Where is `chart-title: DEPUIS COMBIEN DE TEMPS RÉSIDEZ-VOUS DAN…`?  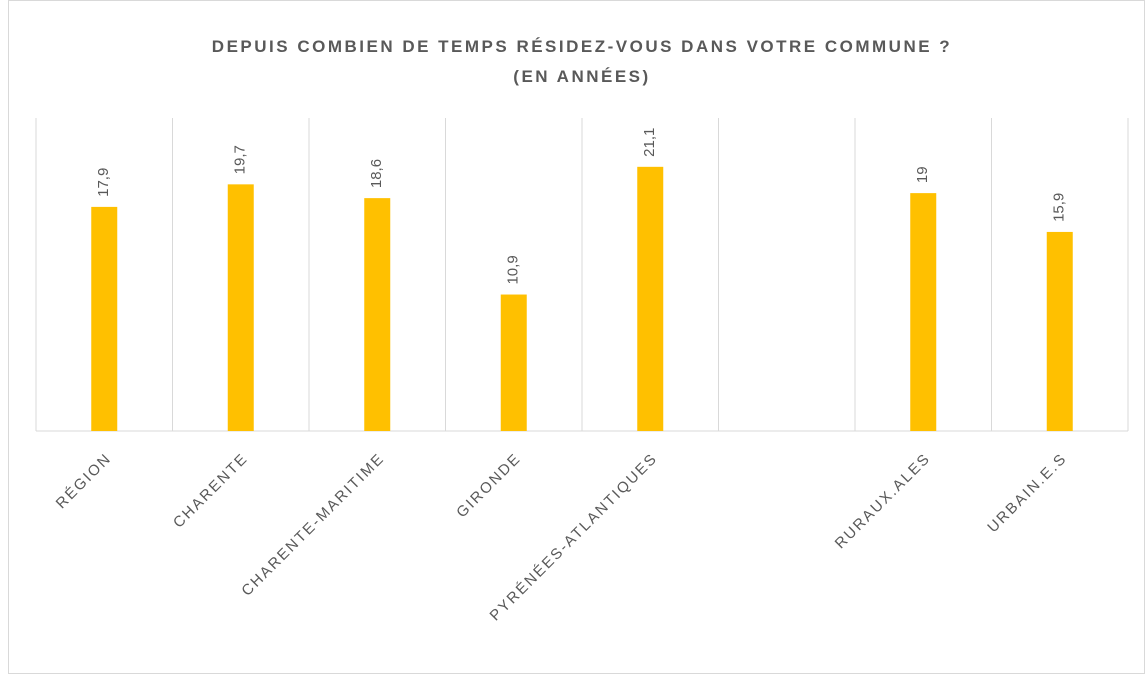
chart-title: DEPUIS COMBIEN DE TEMPS RÉSIDEZ-VOUS DAN… is located at coordinates (582, 46).